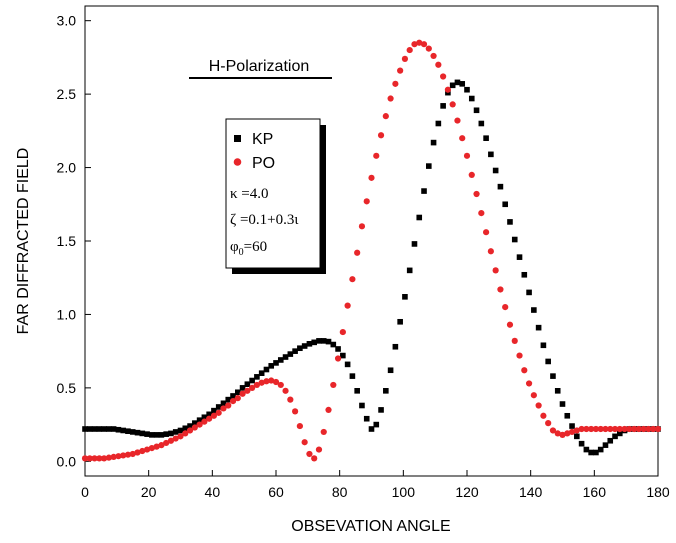 This screenshot has height=543, width=676. Describe the element at coordinates (67, 168) in the screenshot. I see `y-tick-label: 2.0` at that location.